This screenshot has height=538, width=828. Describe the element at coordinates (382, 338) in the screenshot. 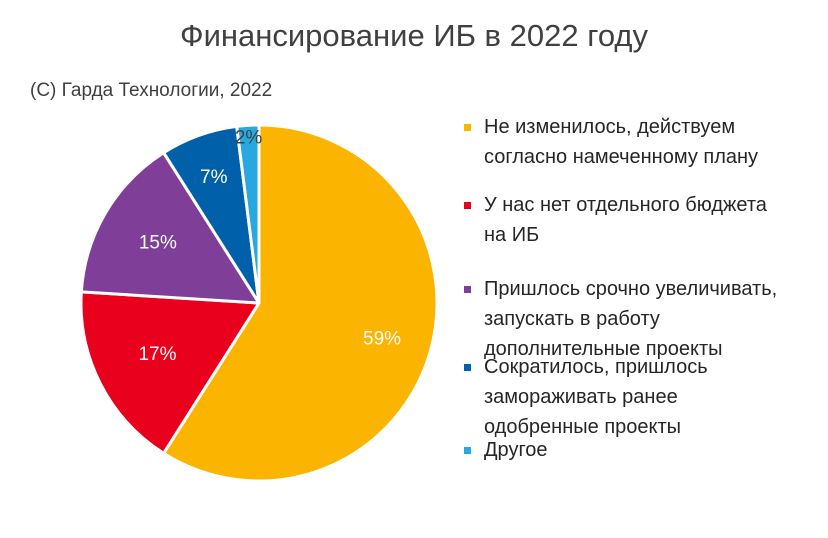

I see `data-label-unchanged: 59%` at that location.